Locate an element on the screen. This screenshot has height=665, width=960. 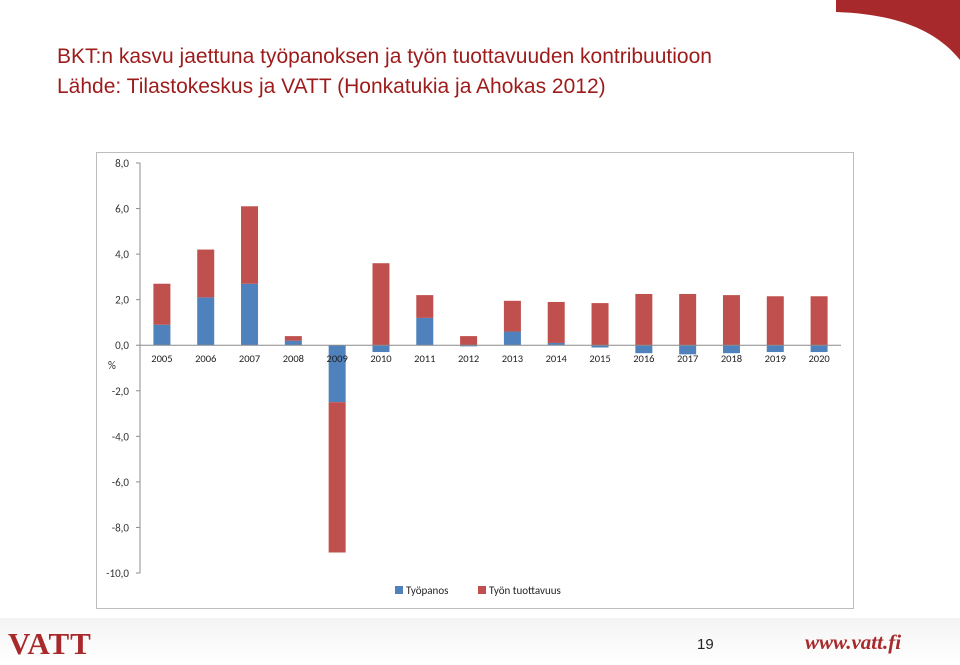
bar-tyopanos-2006 is located at coordinates (206, 321).